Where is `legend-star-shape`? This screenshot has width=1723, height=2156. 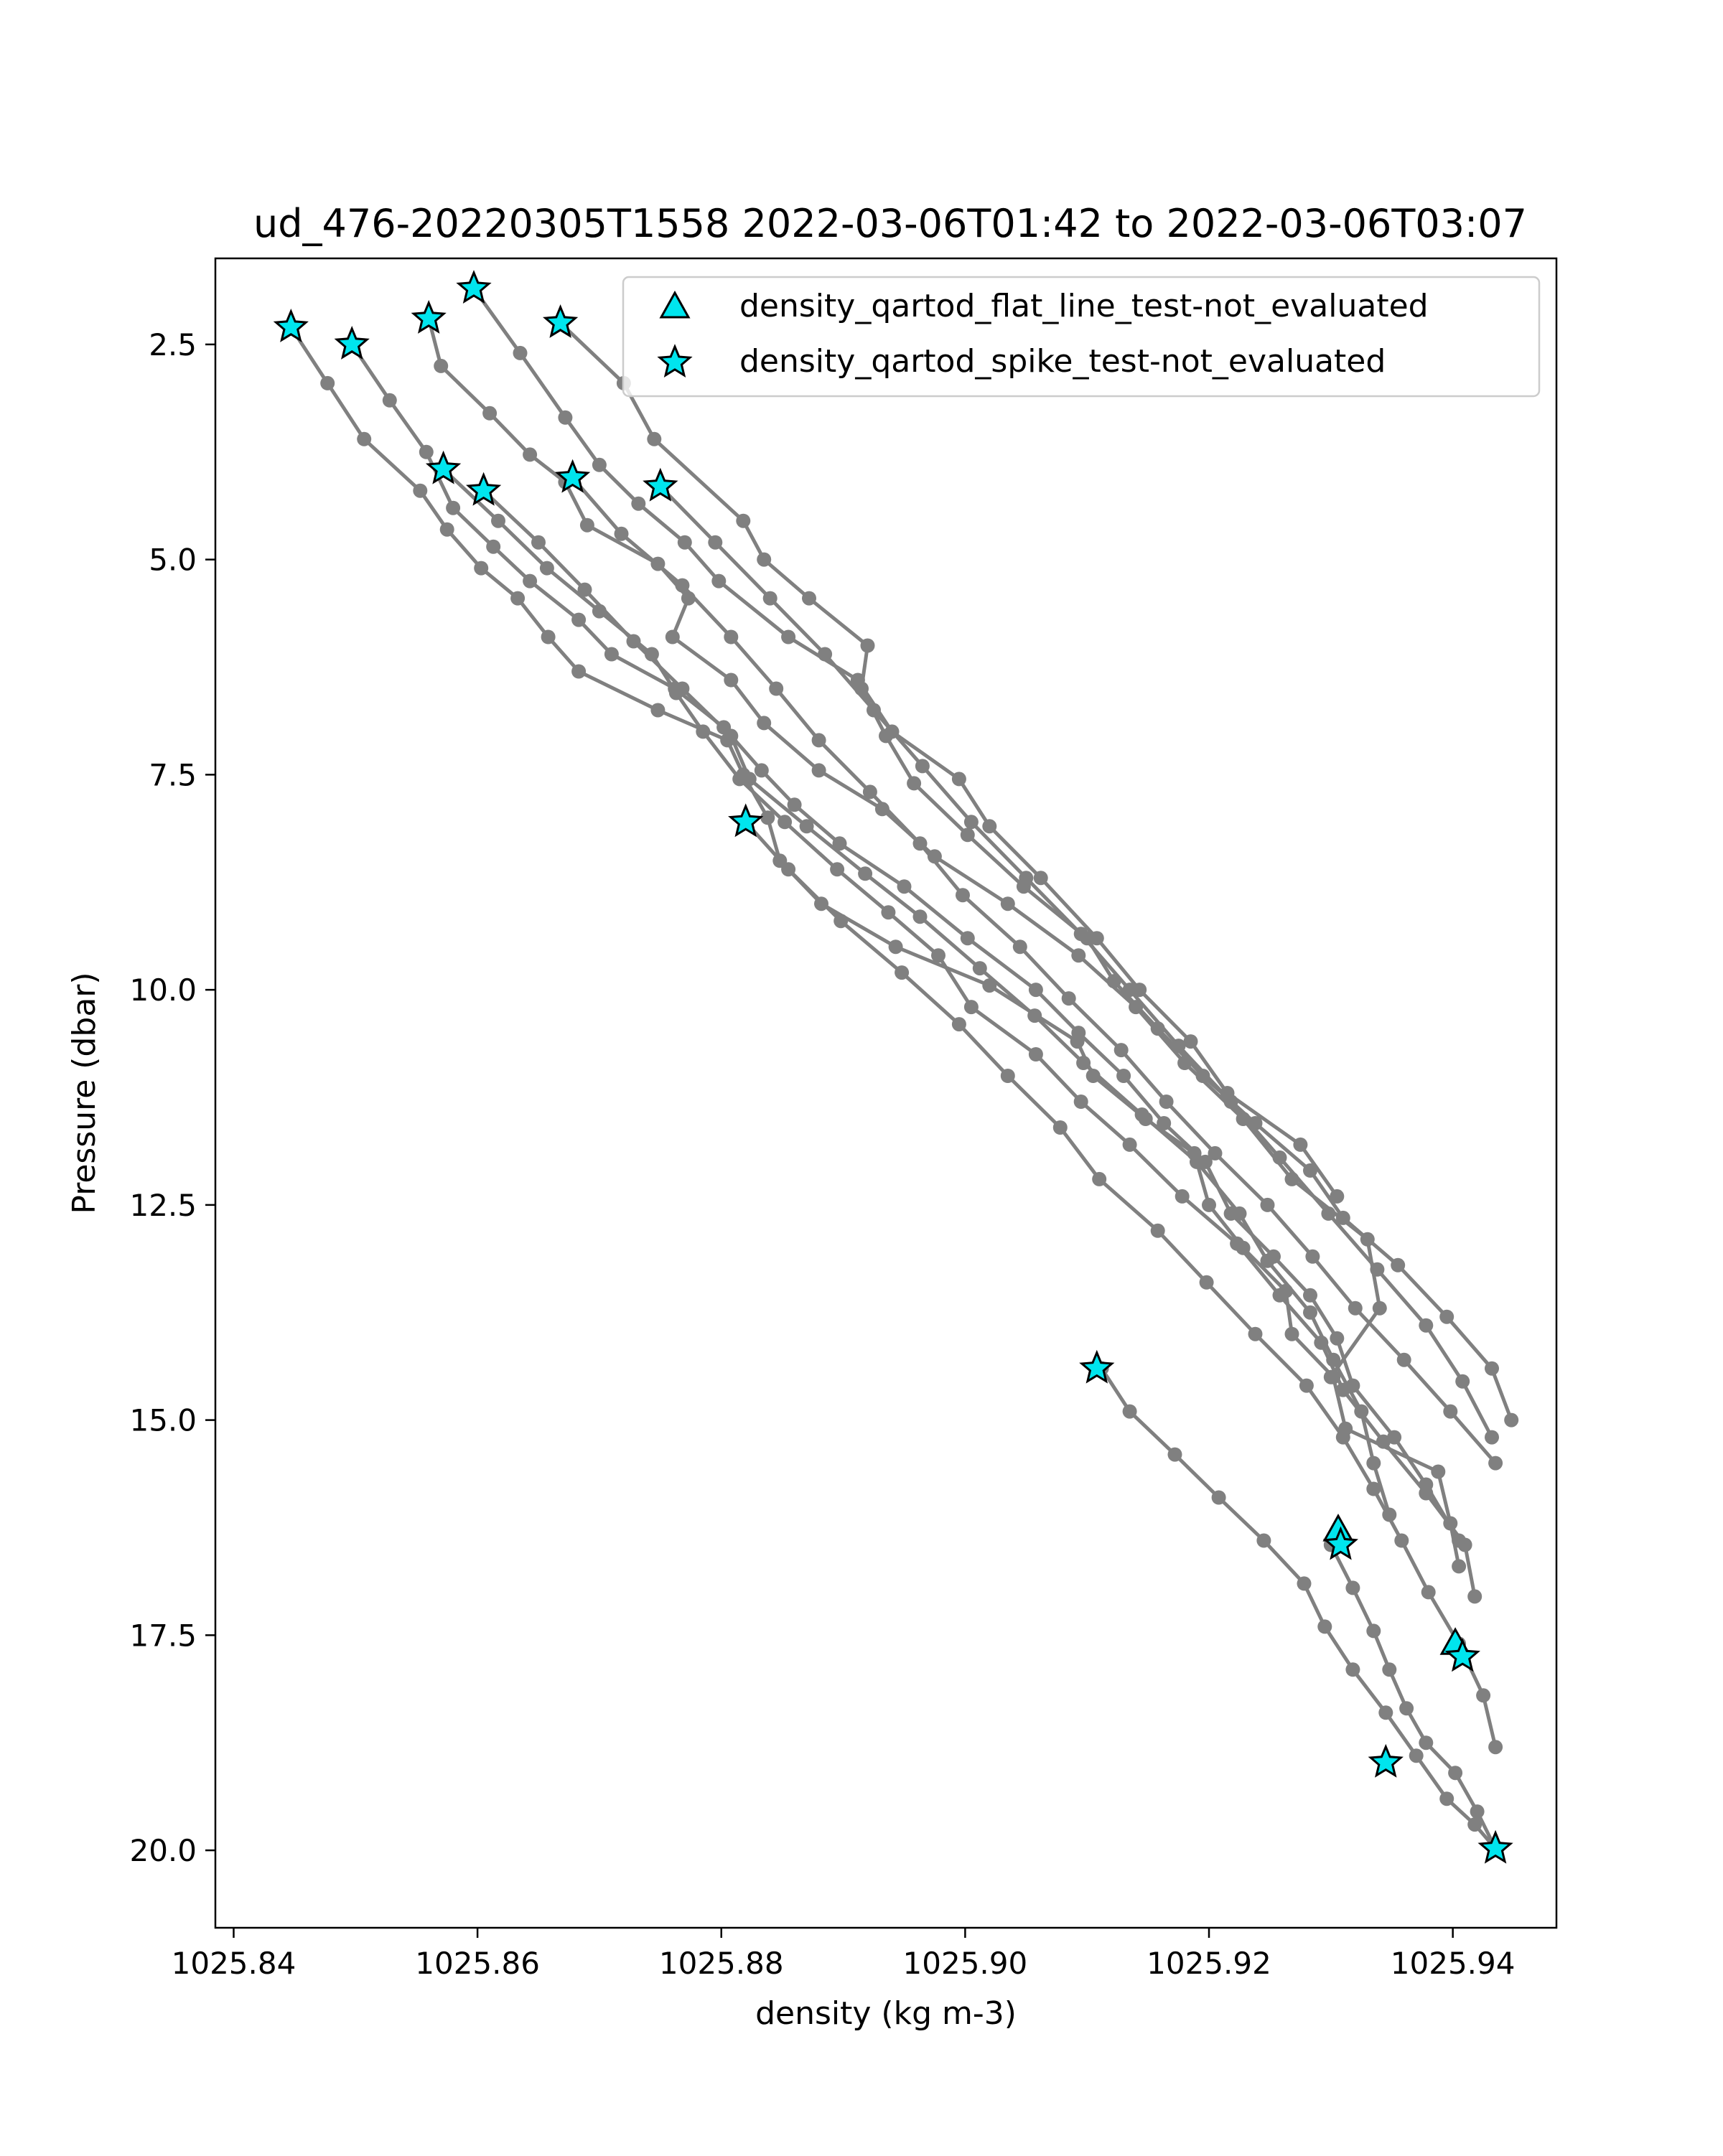 legend-star-shape is located at coordinates (675, 361).